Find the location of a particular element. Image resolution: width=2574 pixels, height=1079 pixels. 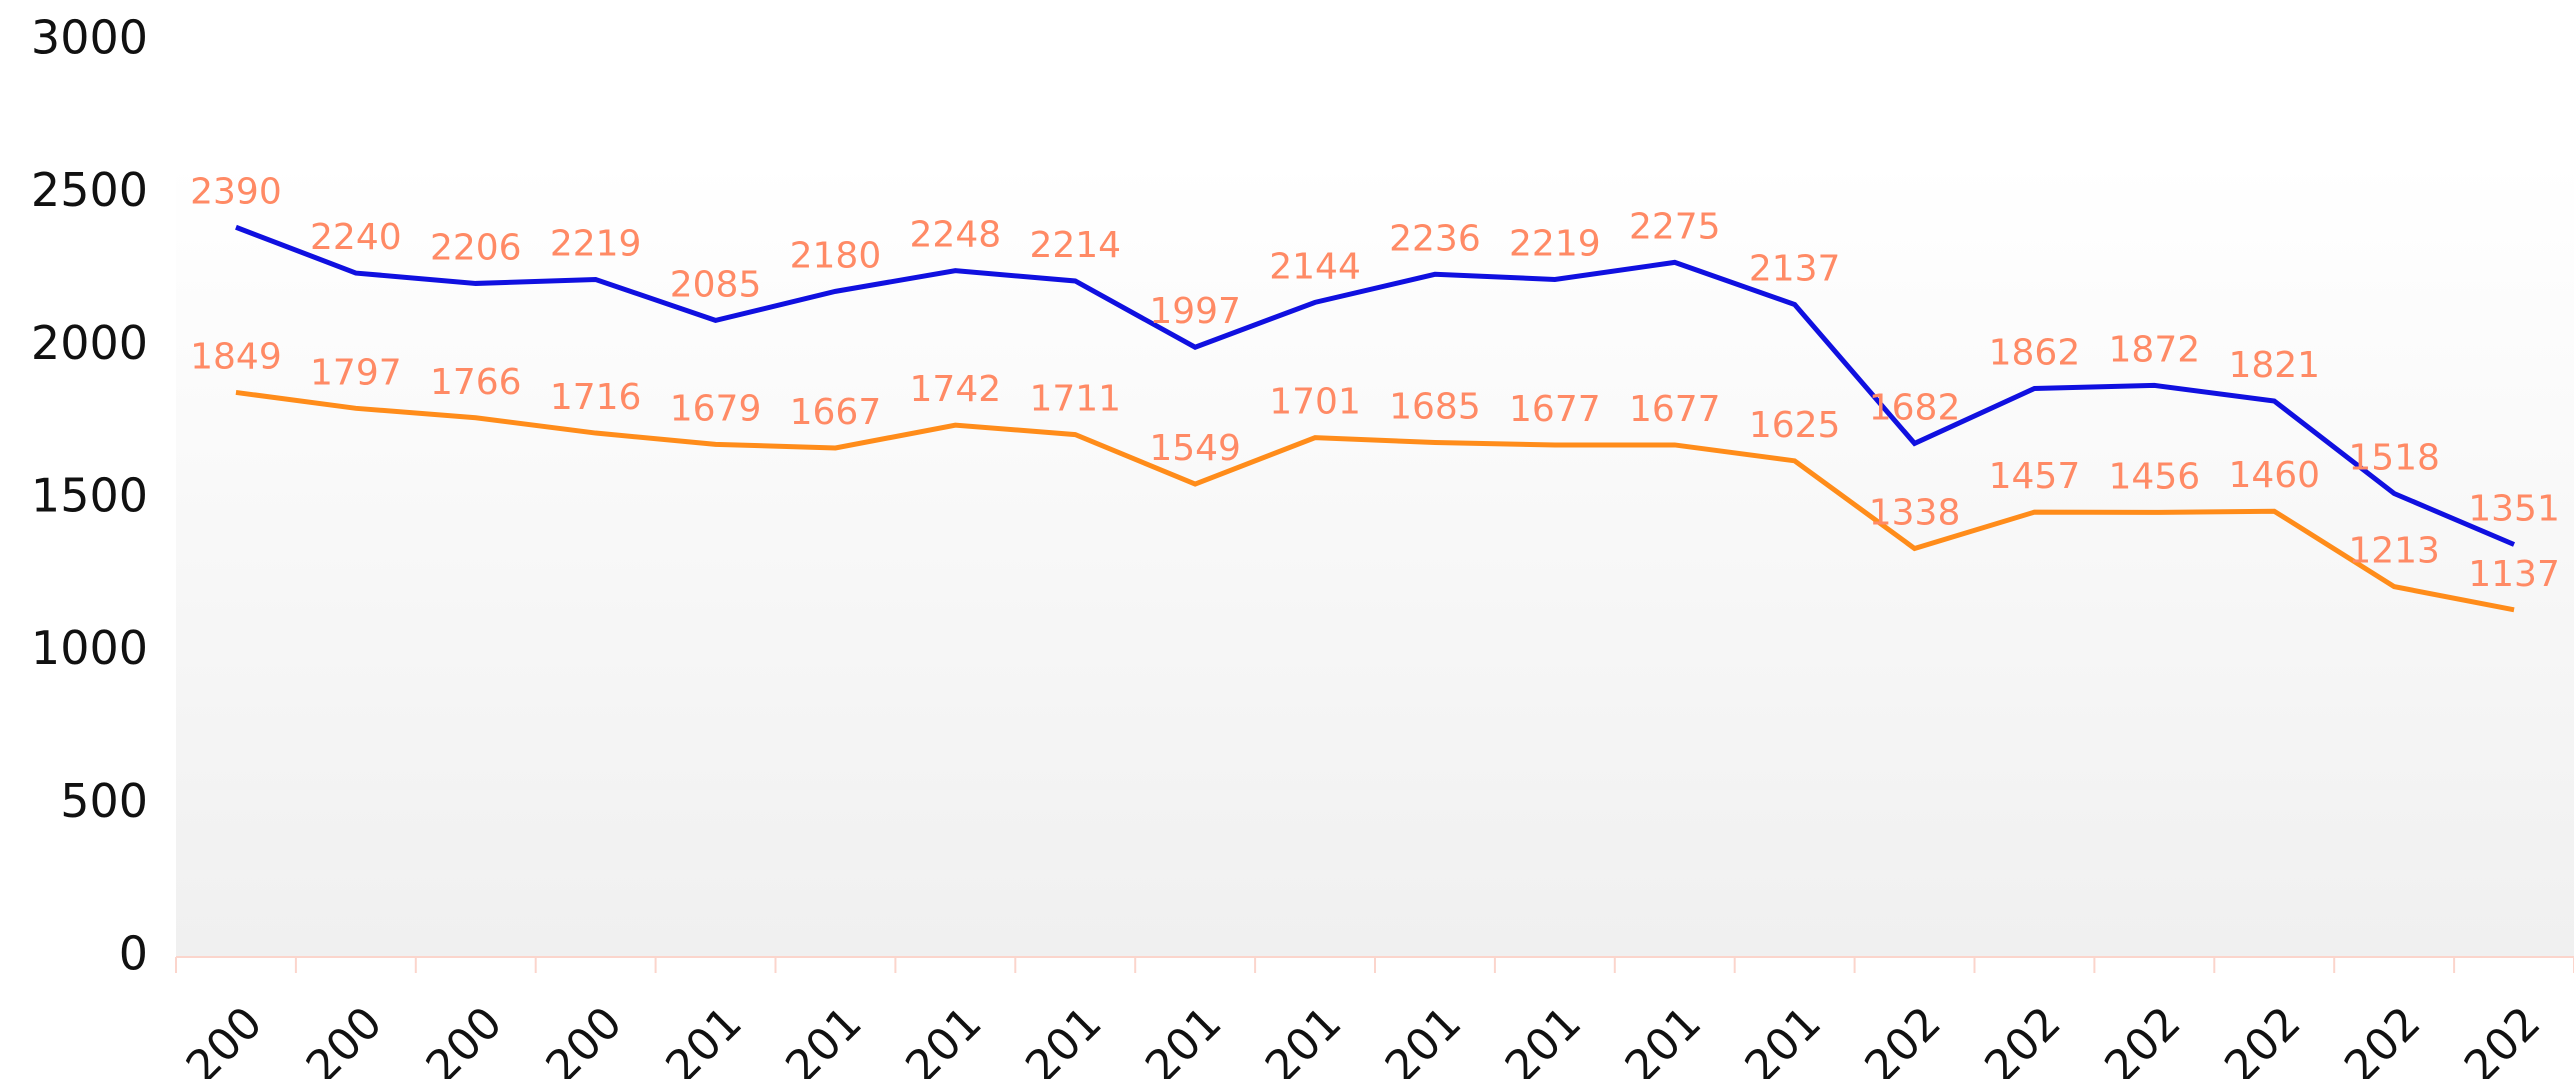

data-label: 1456 is located at coordinates (2155, 476).